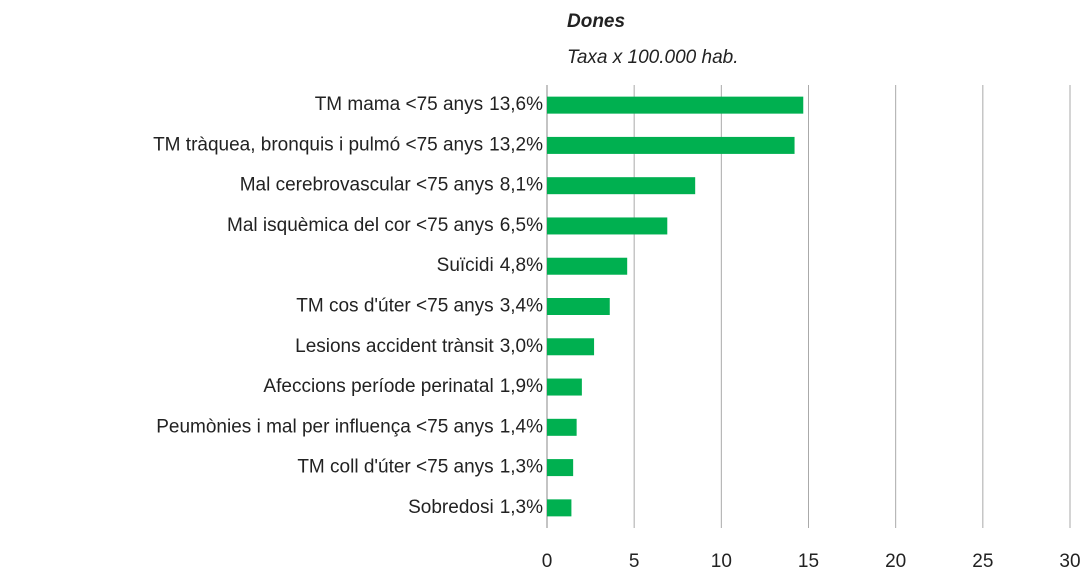 The height and width of the screenshot is (577, 1085). What do you see at coordinates (394, 306) in the screenshot?
I see `category-name: TM cos d'úter <75 anys` at bounding box center [394, 306].